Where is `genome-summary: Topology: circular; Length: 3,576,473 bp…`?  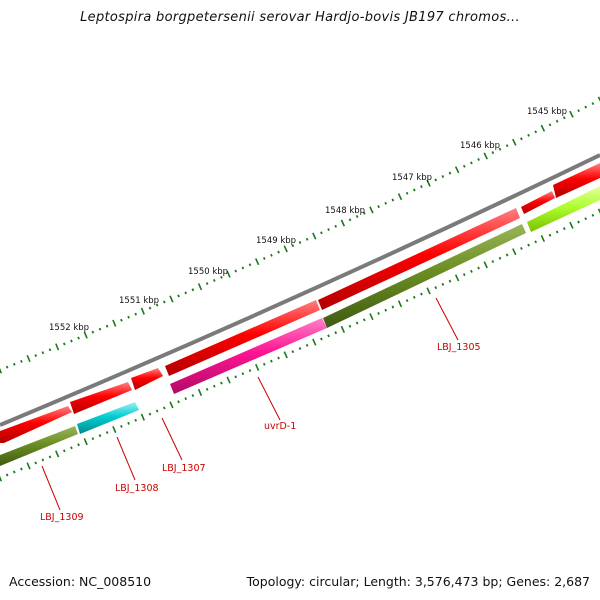 genome-summary: Topology: circular; Length: 3,576,473 bp… is located at coordinates (418, 581).